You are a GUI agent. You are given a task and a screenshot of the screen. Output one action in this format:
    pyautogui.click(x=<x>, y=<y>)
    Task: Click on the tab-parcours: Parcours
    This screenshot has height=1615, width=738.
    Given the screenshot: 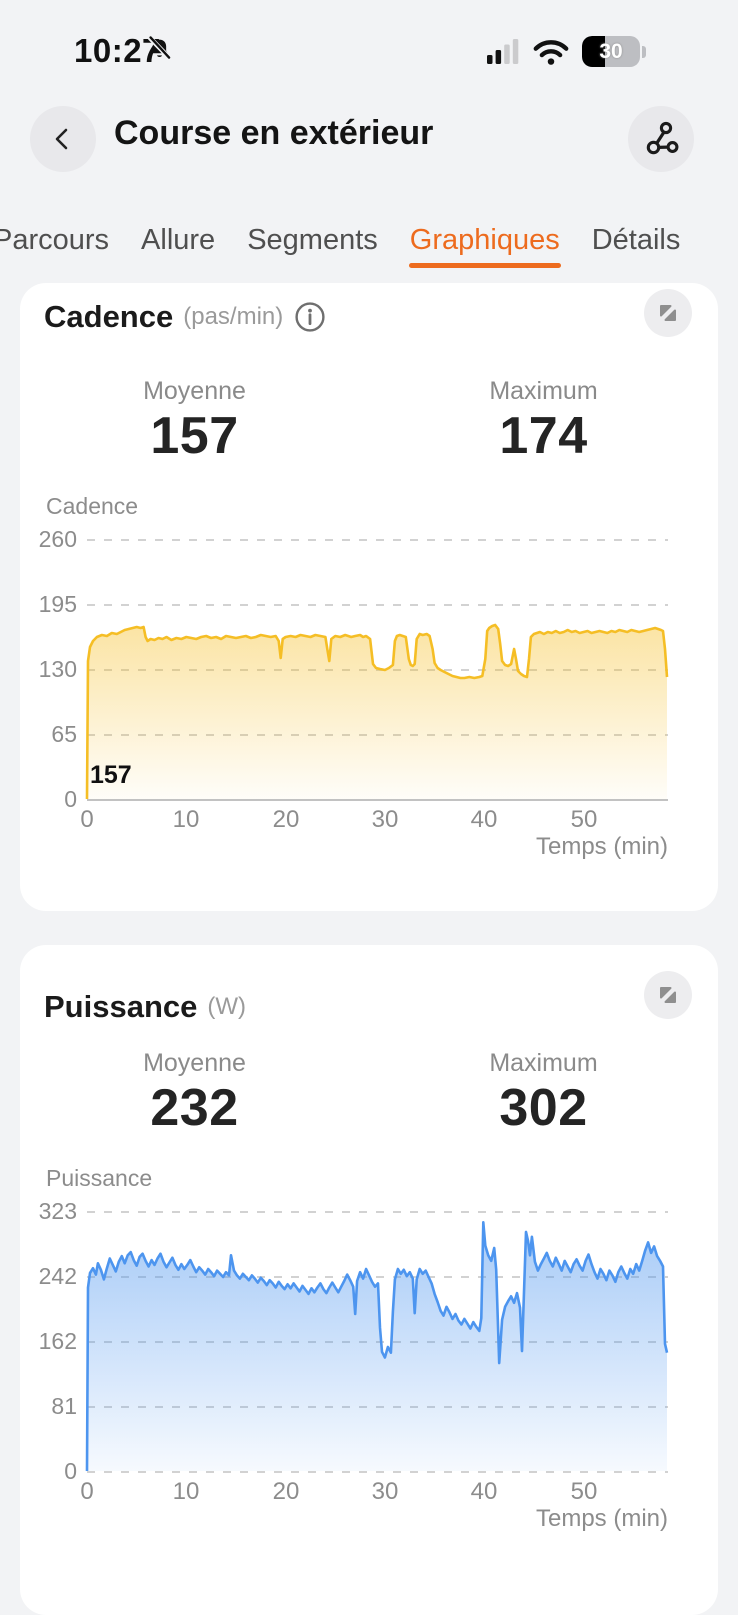 What is the action you would take?
    pyautogui.click(x=55, y=245)
    